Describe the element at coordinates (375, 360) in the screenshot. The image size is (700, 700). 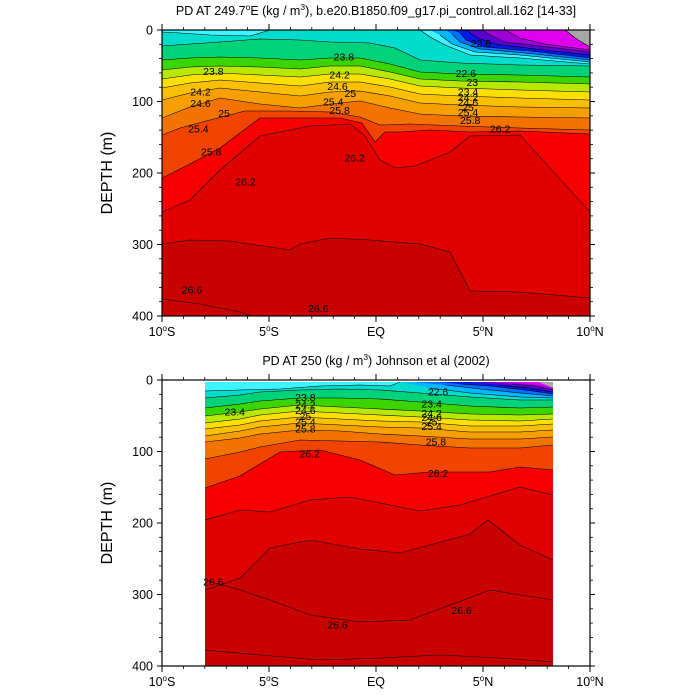
I see `bottom-panel-title: PD AT 250 (kg / m3) Johnson et al (2002)` at that location.